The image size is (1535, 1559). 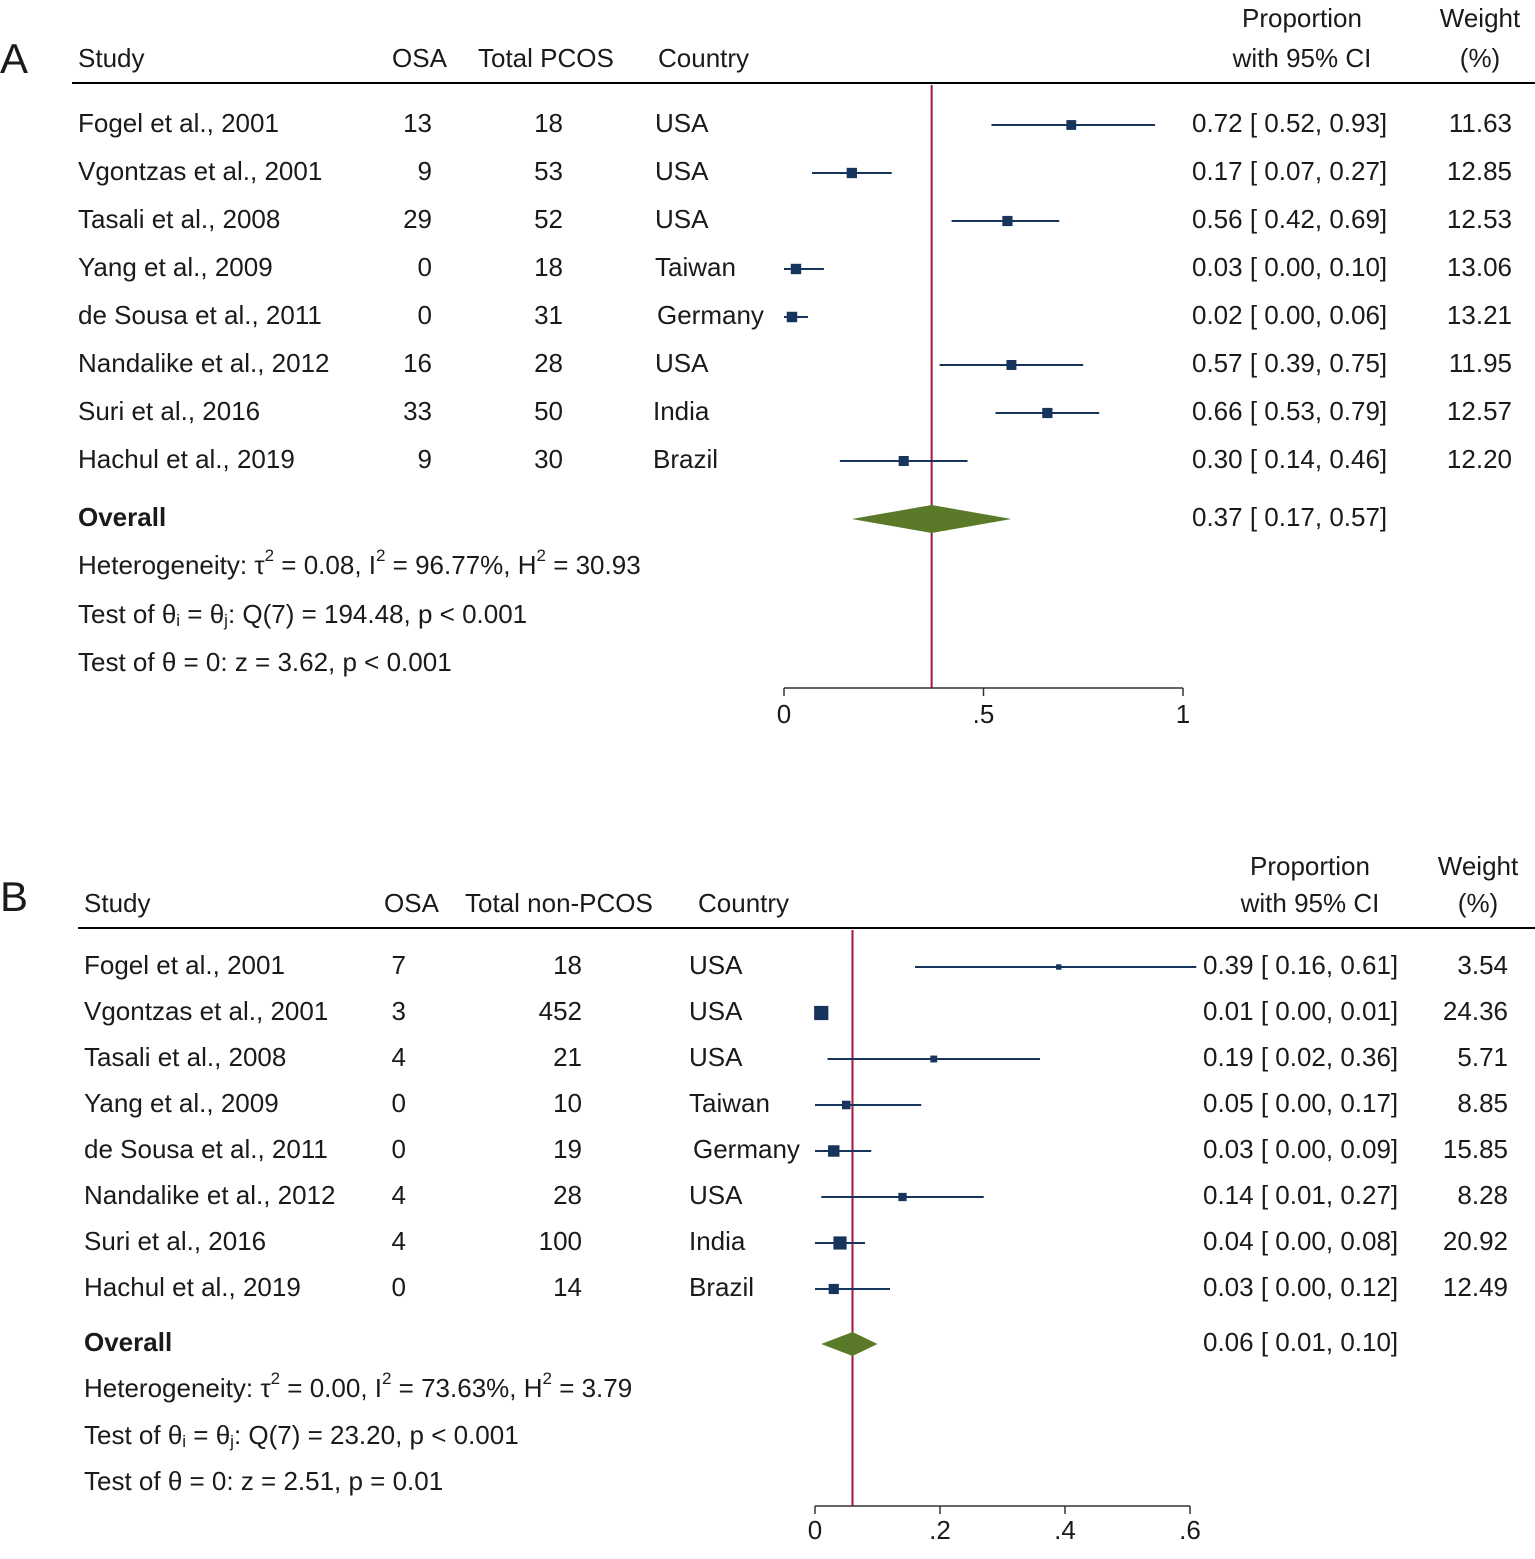 What do you see at coordinates (1479, 219) in the screenshot?
I see `weight: 12.53` at bounding box center [1479, 219].